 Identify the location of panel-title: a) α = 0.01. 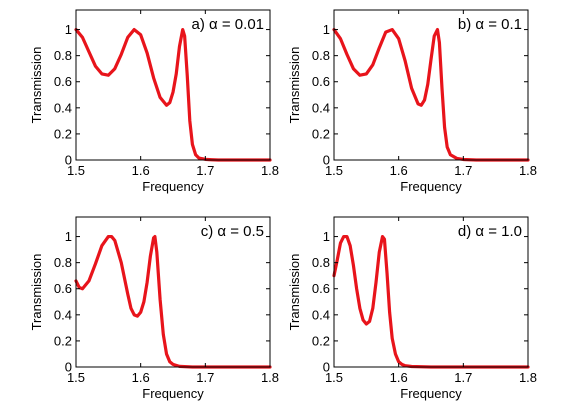
(228, 24).